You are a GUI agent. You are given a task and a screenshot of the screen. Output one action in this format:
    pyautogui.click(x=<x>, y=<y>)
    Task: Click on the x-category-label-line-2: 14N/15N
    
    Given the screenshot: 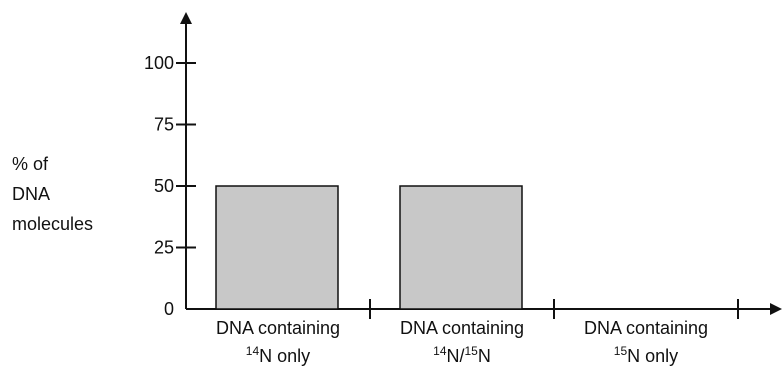 What is the action you would take?
    pyautogui.click(x=462, y=355)
    